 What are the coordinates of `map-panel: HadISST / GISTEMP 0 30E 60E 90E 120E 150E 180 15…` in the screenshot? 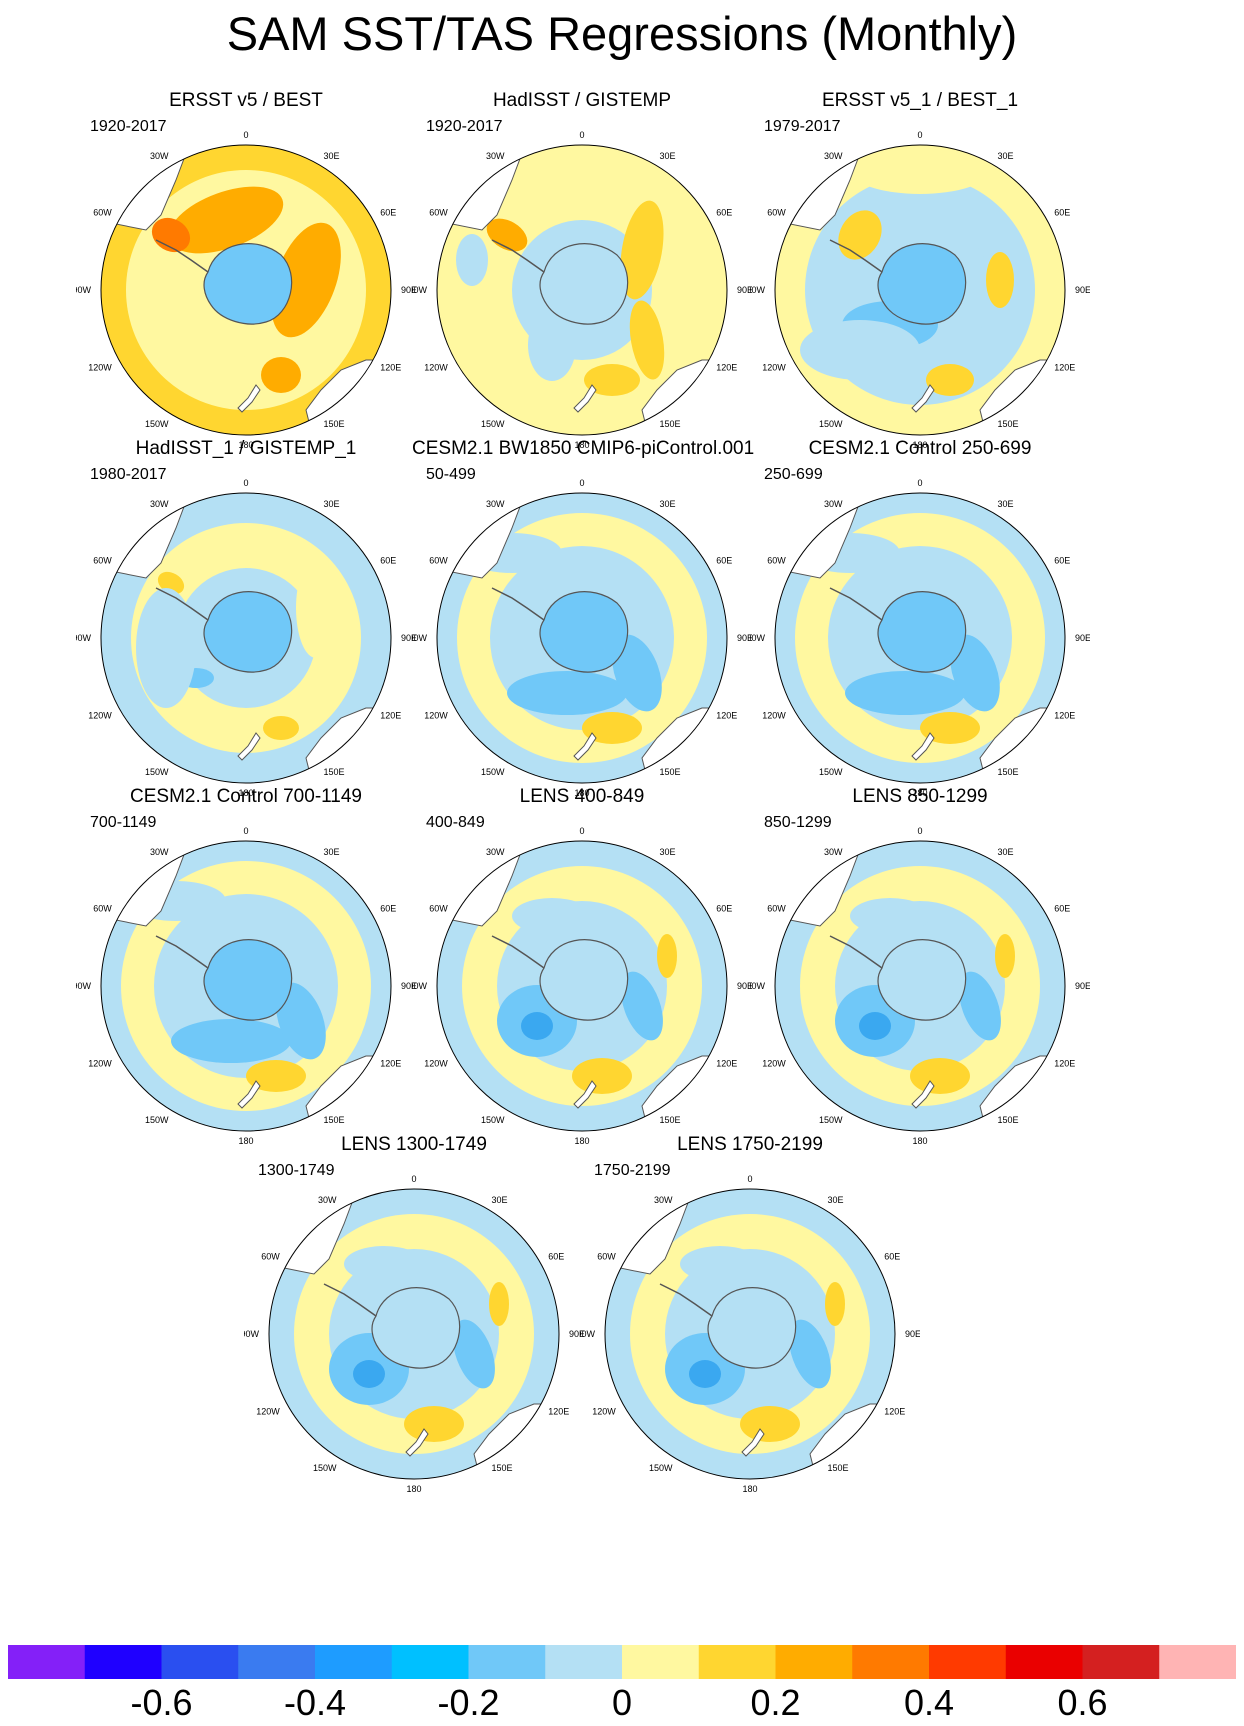 It's located at (582, 280).